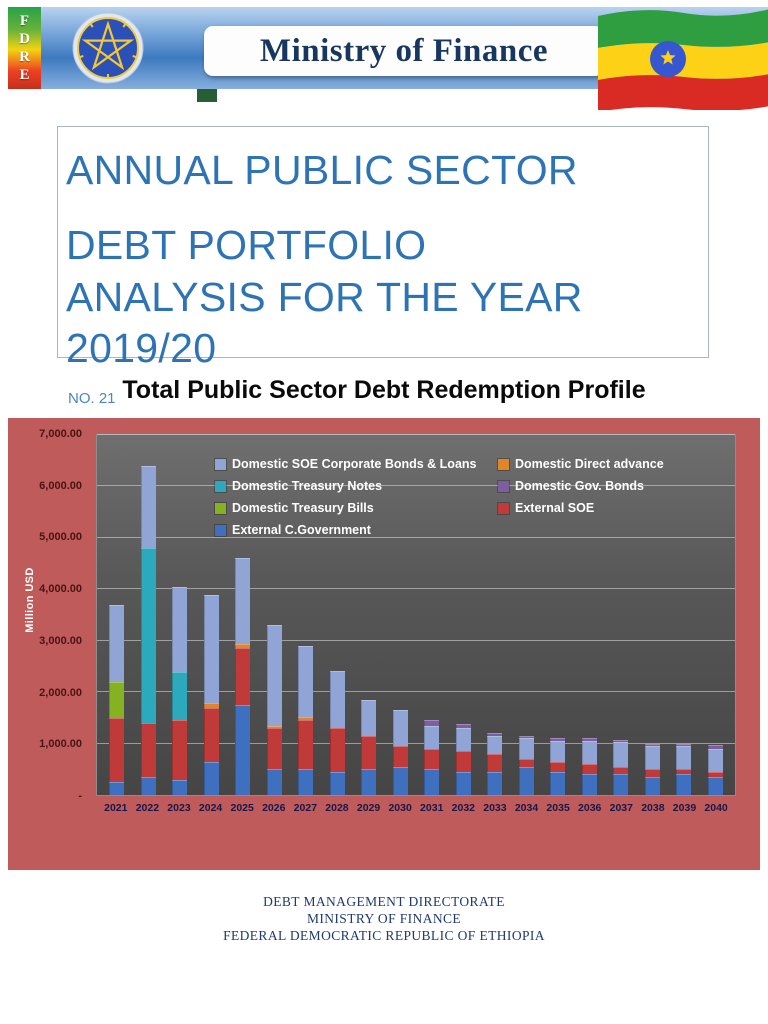 Image resolution: width=768 pixels, height=1024 pixels. Describe the element at coordinates (716, 808) in the screenshot. I see `x-tick-label: 2040` at that location.